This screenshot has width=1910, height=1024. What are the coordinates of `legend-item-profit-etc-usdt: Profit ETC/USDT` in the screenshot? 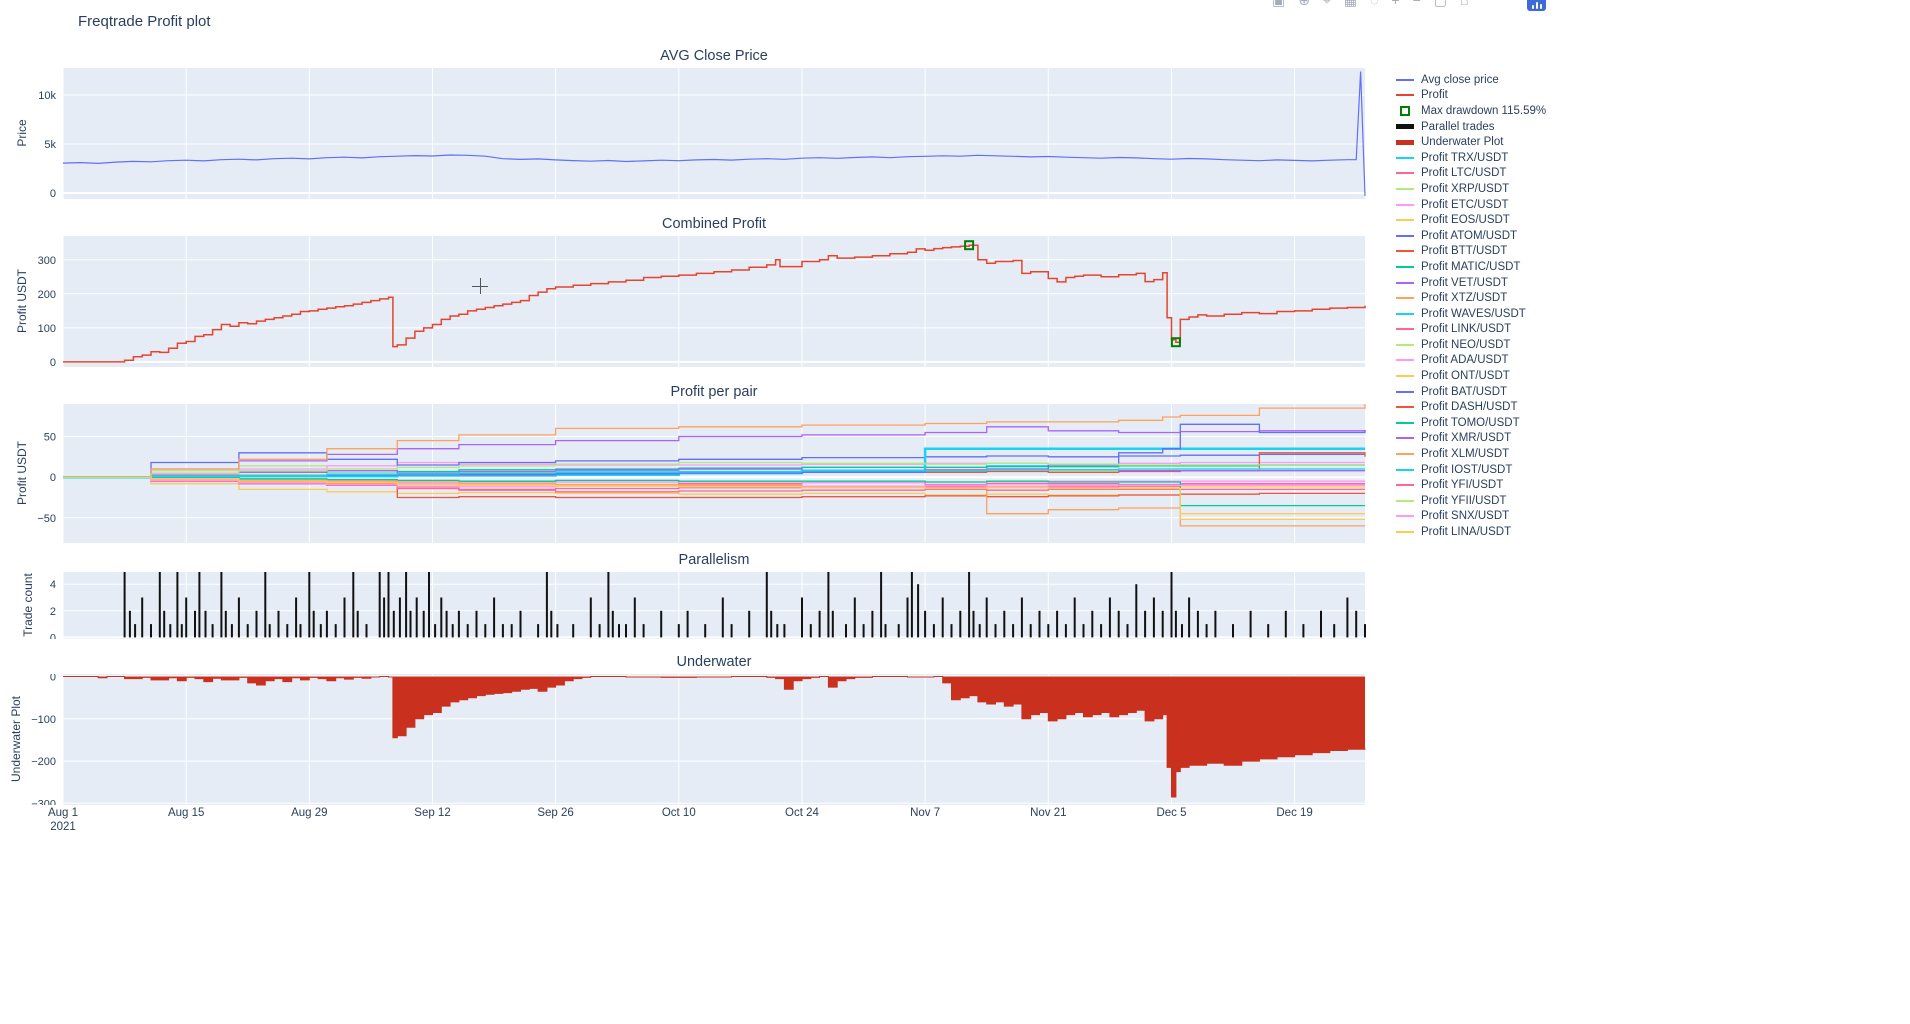 It's located at (1471, 205).